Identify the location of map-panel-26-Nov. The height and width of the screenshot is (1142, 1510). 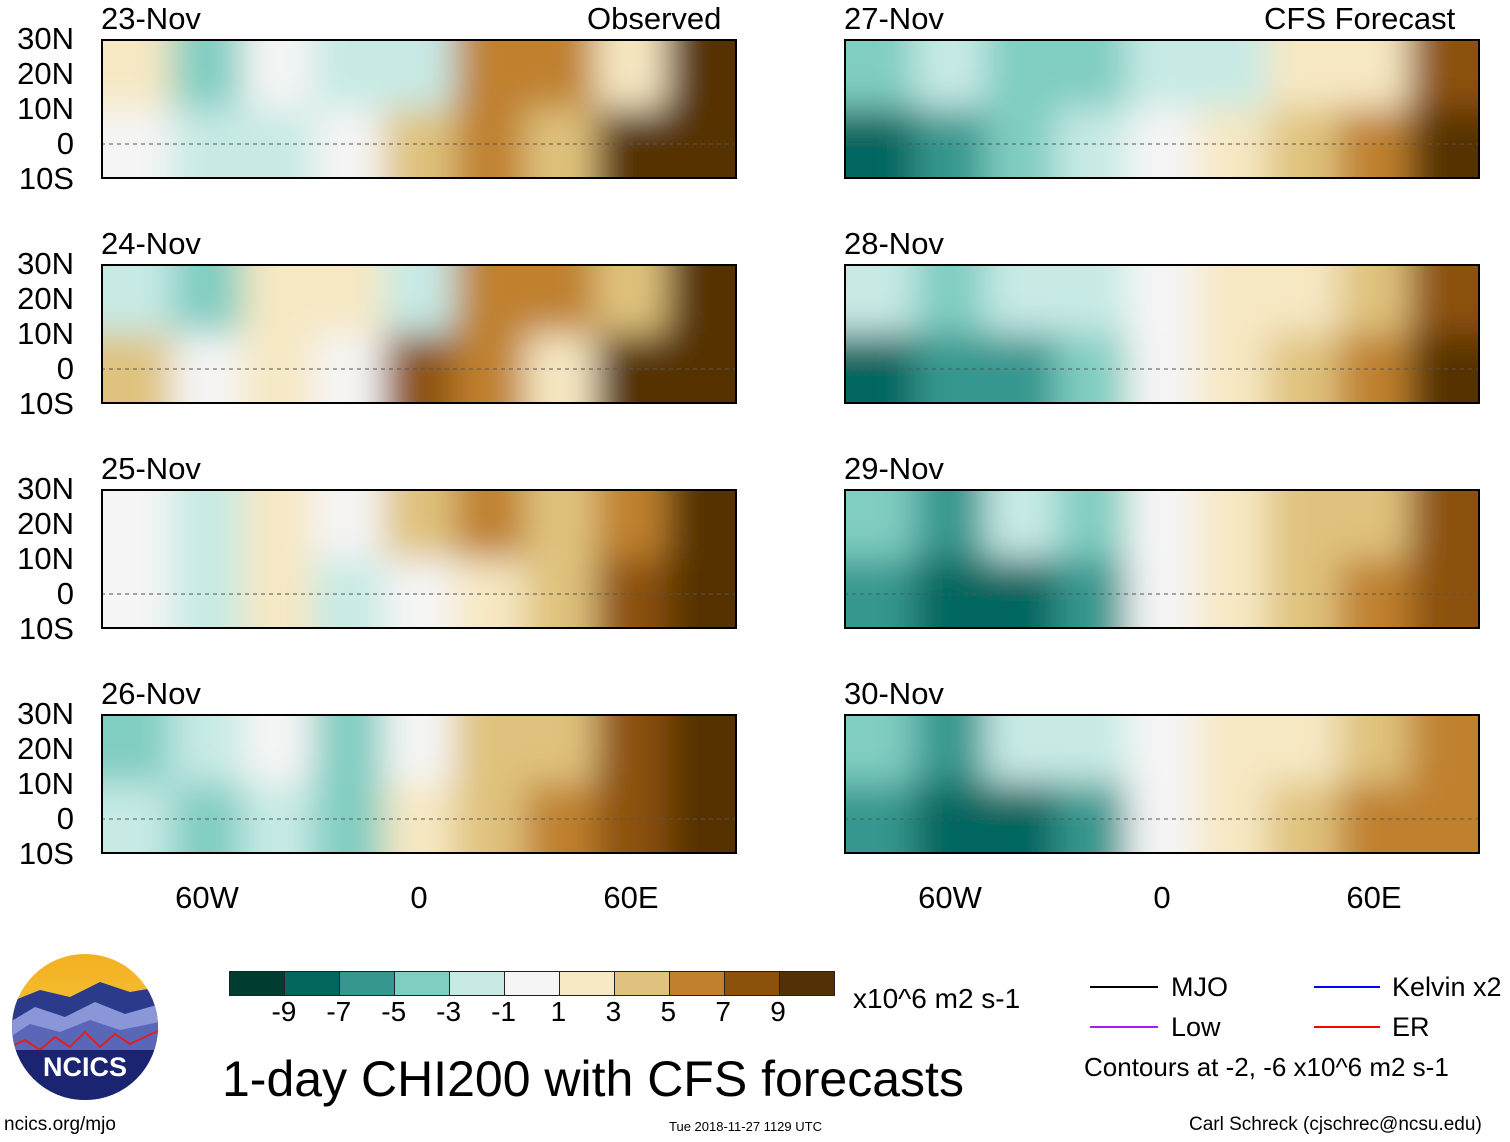
(419, 784).